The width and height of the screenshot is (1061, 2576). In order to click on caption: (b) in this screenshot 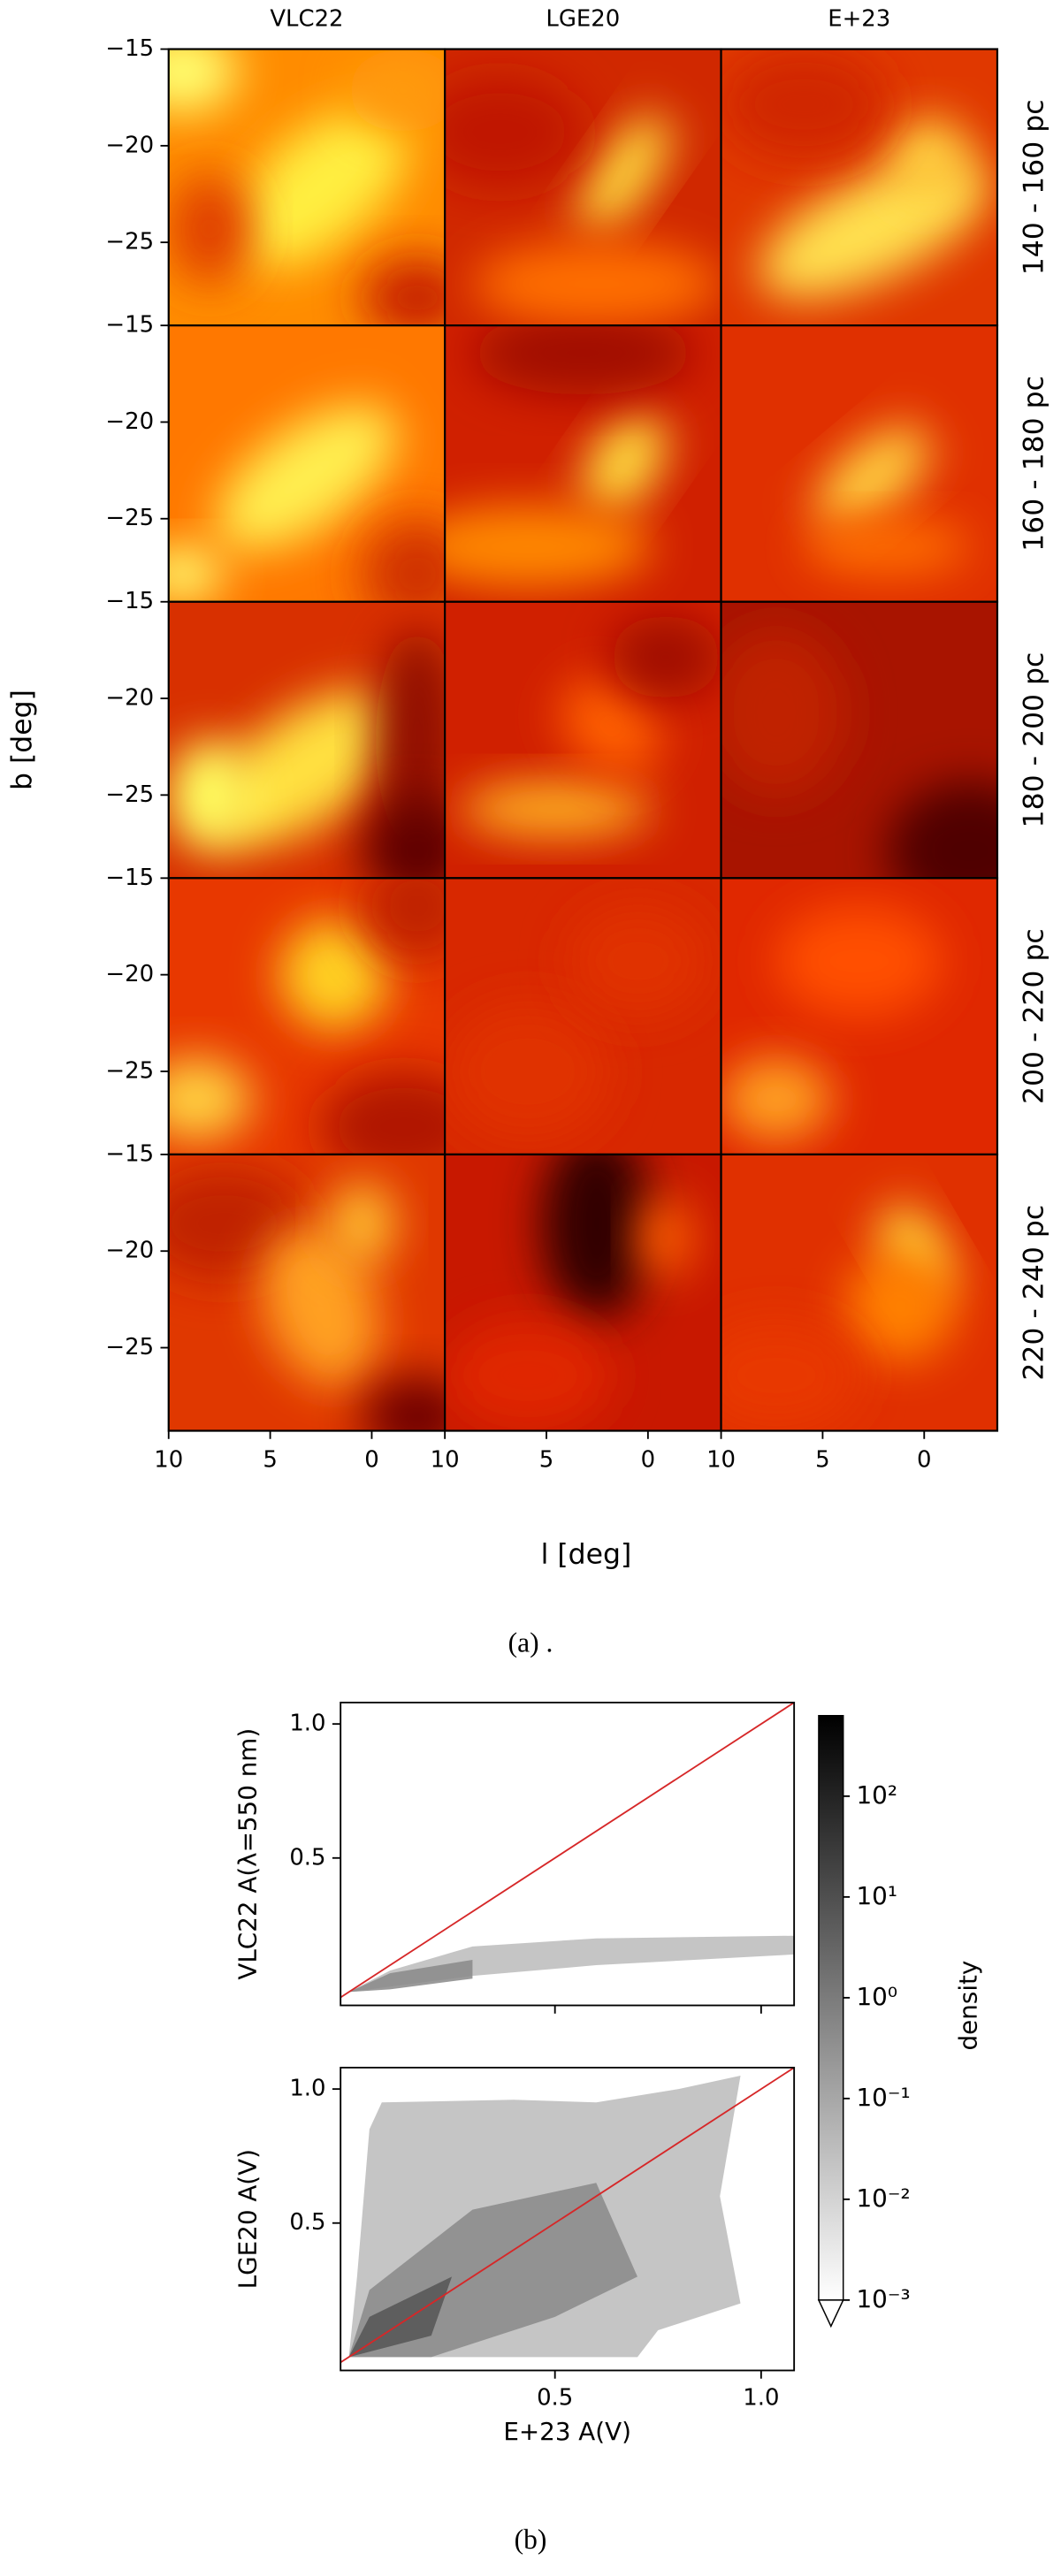, I will do `click(531, 2539)`.